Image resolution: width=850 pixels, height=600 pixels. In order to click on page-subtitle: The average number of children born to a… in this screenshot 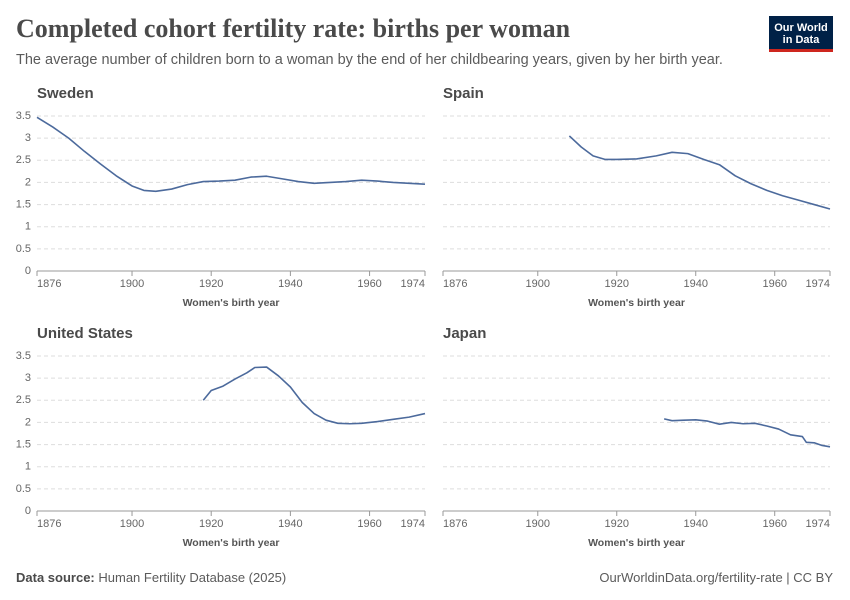, I will do `click(369, 60)`.